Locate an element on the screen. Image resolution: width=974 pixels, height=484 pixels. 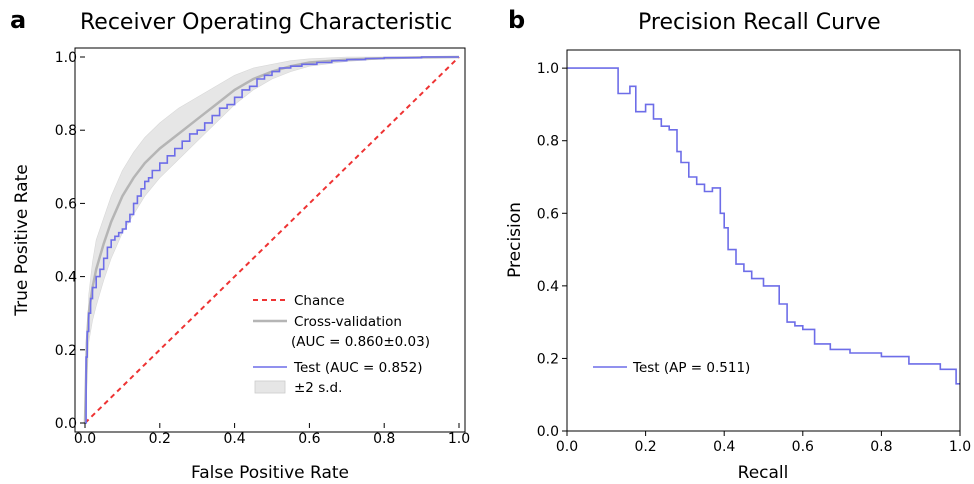
roc-x-axis: 0.0 0.2 0.4 0.6 0.8 1.0 is located at coordinates (272, 435).